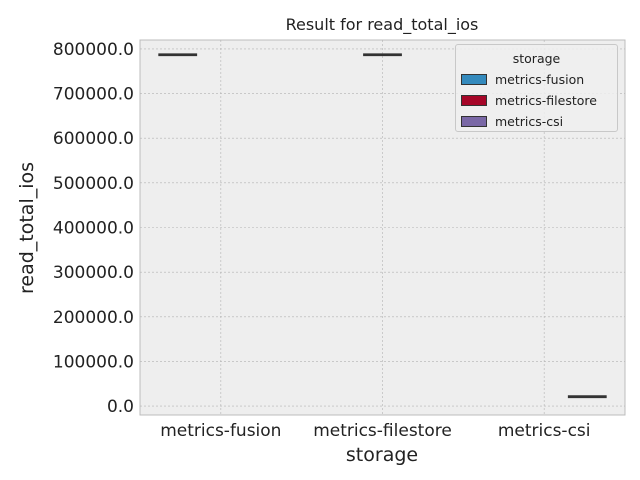 This screenshot has width=640, height=480. I want to click on chart-title: Result for read_total_ios, so click(382, 25).